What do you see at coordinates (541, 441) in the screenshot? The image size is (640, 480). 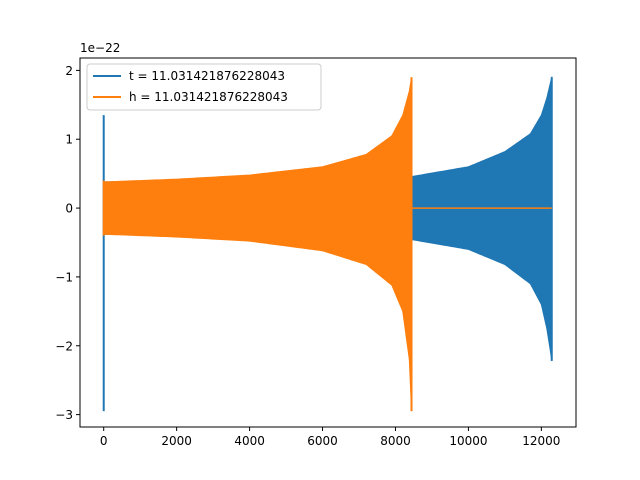 I see `x-tick-label: 12000` at bounding box center [541, 441].